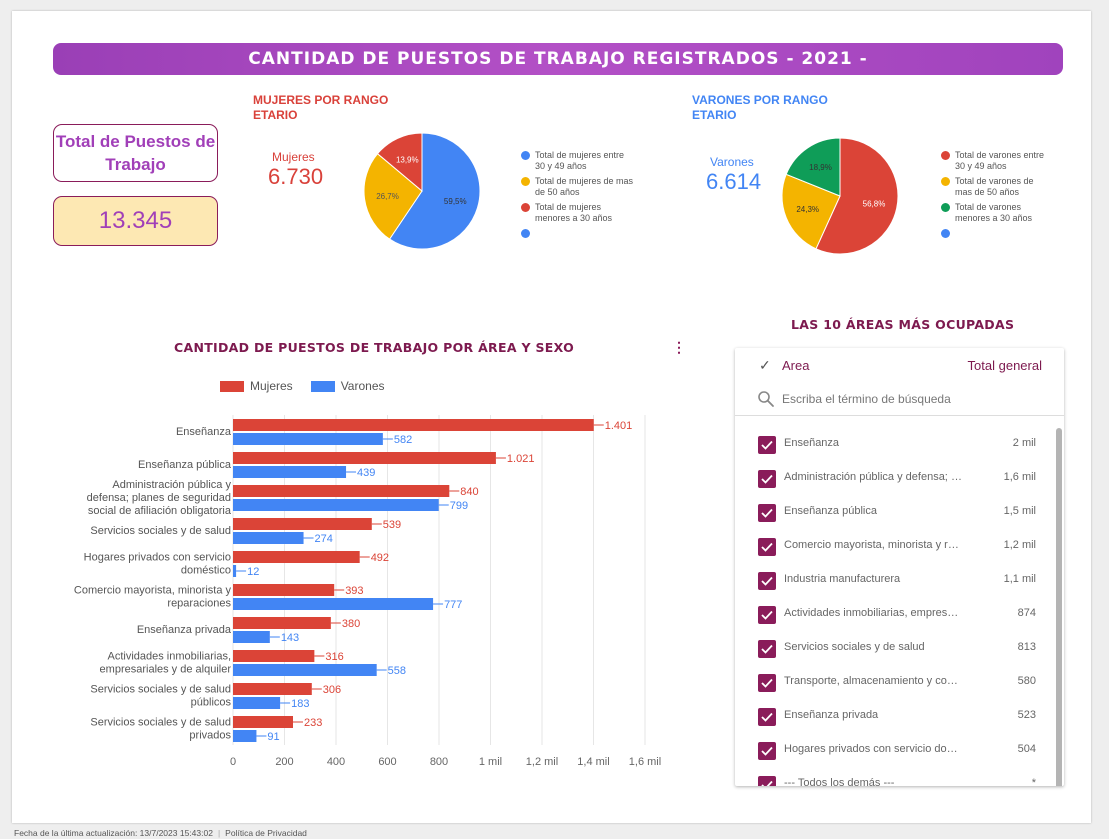  Describe the element at coordinates (796, 365) in the screenshot. I see `header-area: Area` at that location.